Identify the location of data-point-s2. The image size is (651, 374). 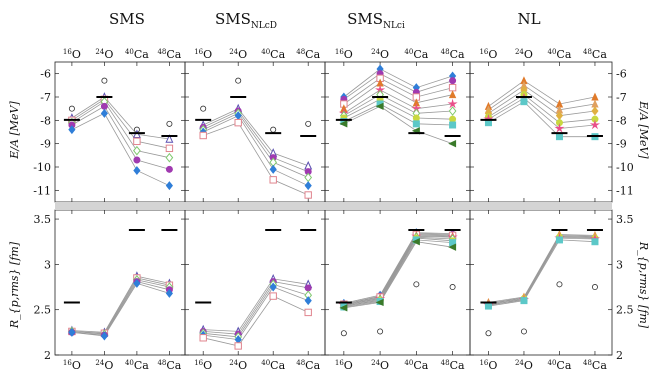
(137, 141).